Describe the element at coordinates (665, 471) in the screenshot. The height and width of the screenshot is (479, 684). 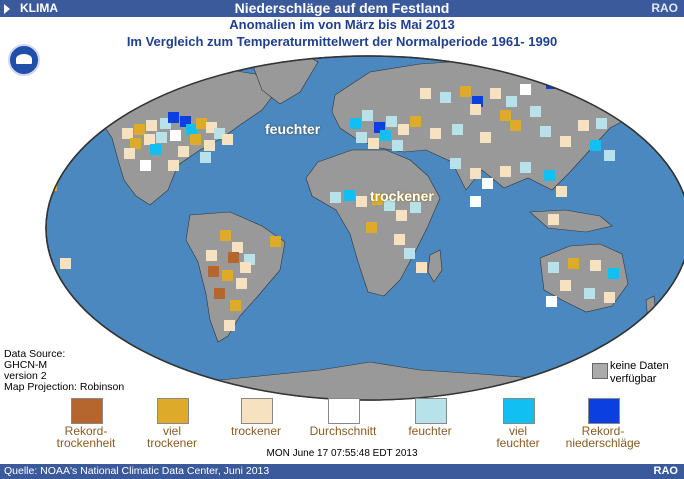
I see `footer-right-label: RAO` at that location.